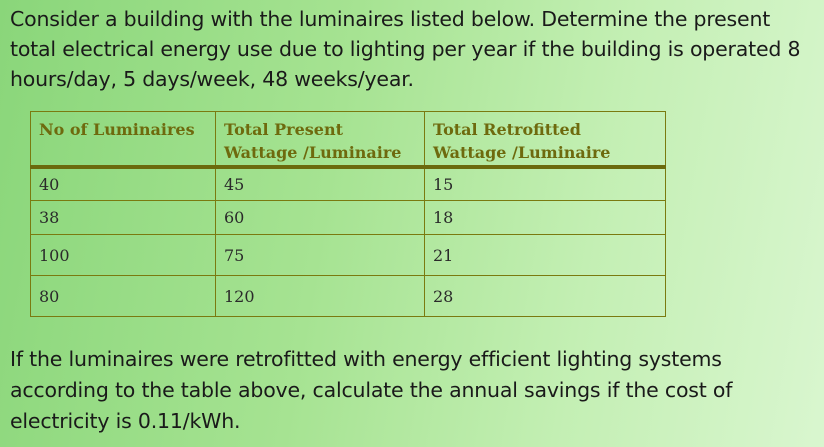 This screenshot has height=447, width=824. I want to click on cell-present-wattage: 45, so click(320, 183).